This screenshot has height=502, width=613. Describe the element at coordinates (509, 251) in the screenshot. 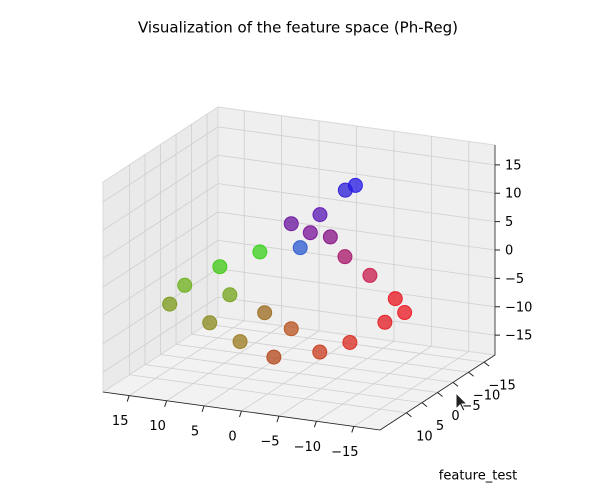

I see `z-tick-label: 0` at that location.